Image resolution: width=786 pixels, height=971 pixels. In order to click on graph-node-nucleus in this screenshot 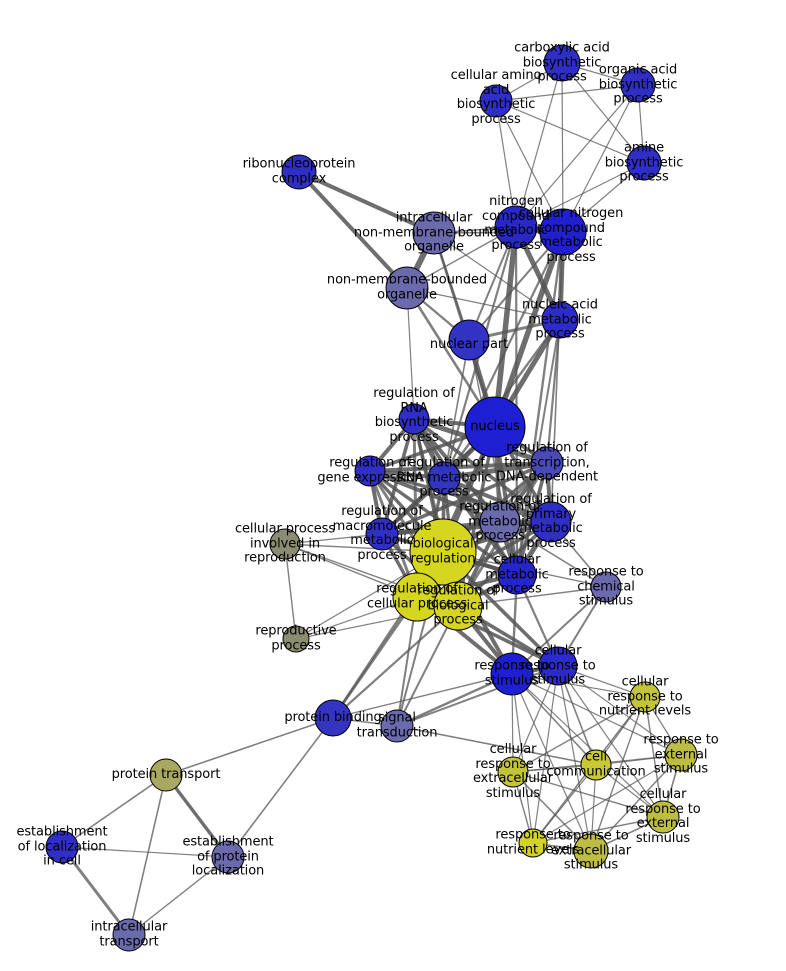, I will do `click(495, 427)`.